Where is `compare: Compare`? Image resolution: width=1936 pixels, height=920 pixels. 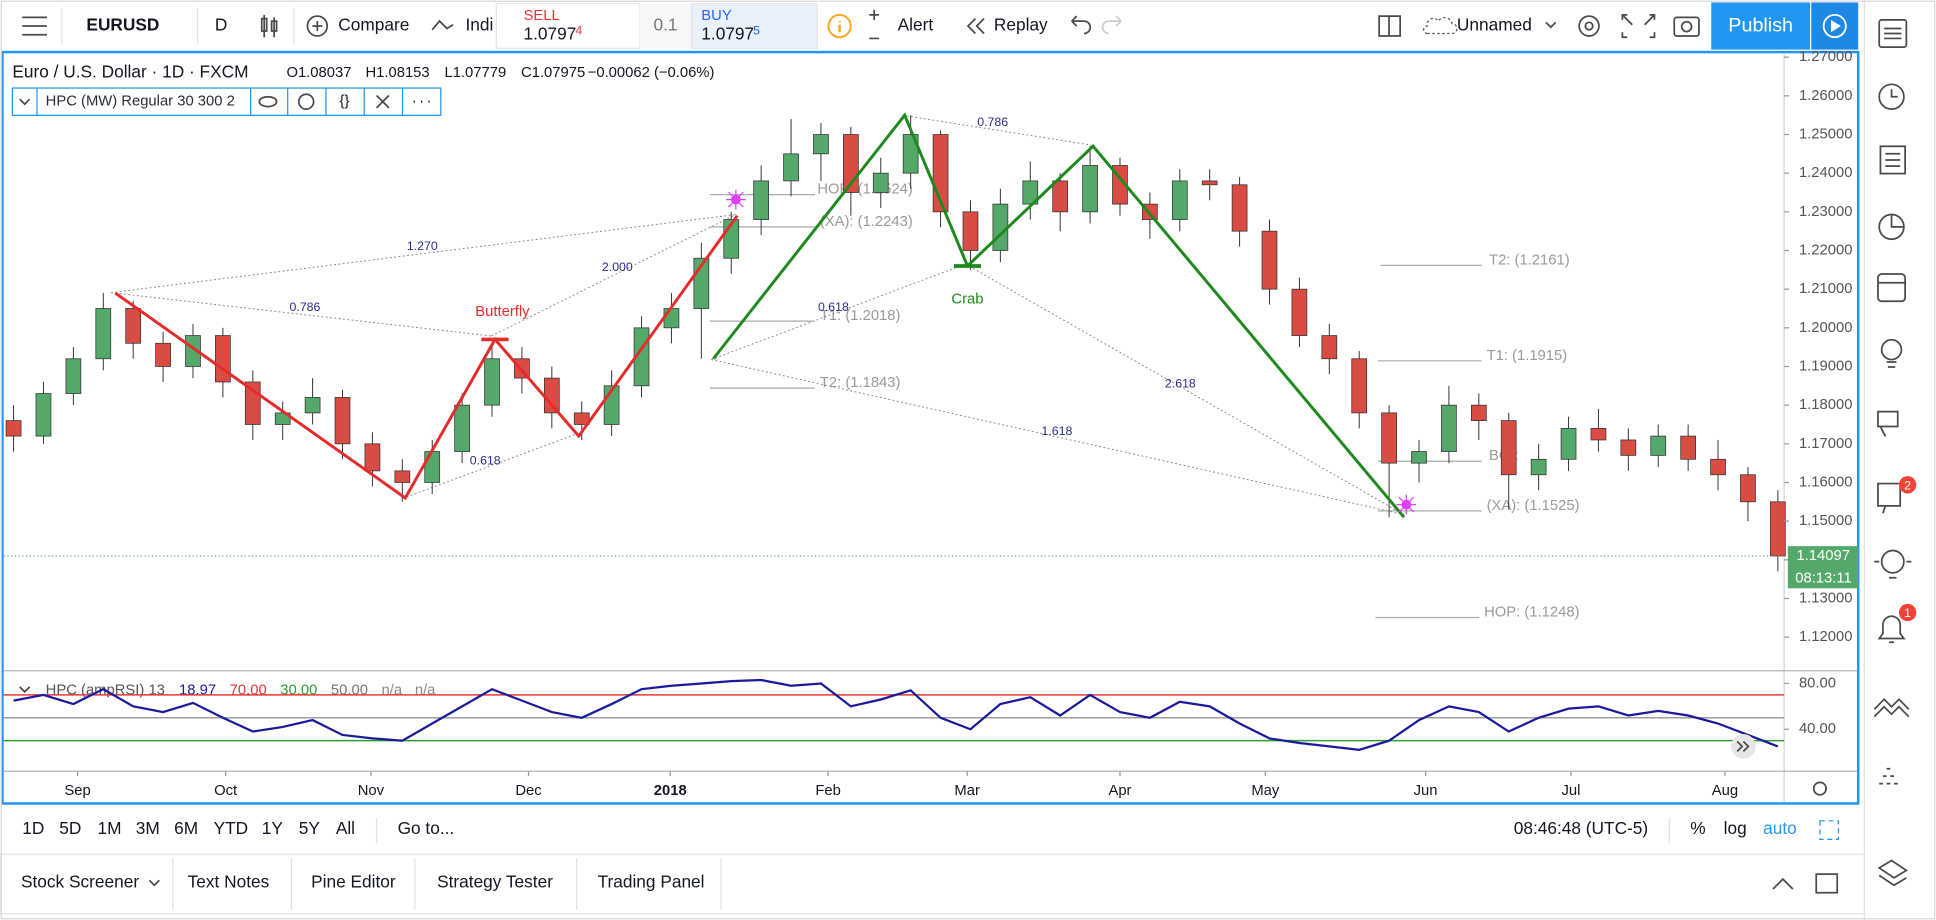 compare: Compare is located at coordinates (373, 25).